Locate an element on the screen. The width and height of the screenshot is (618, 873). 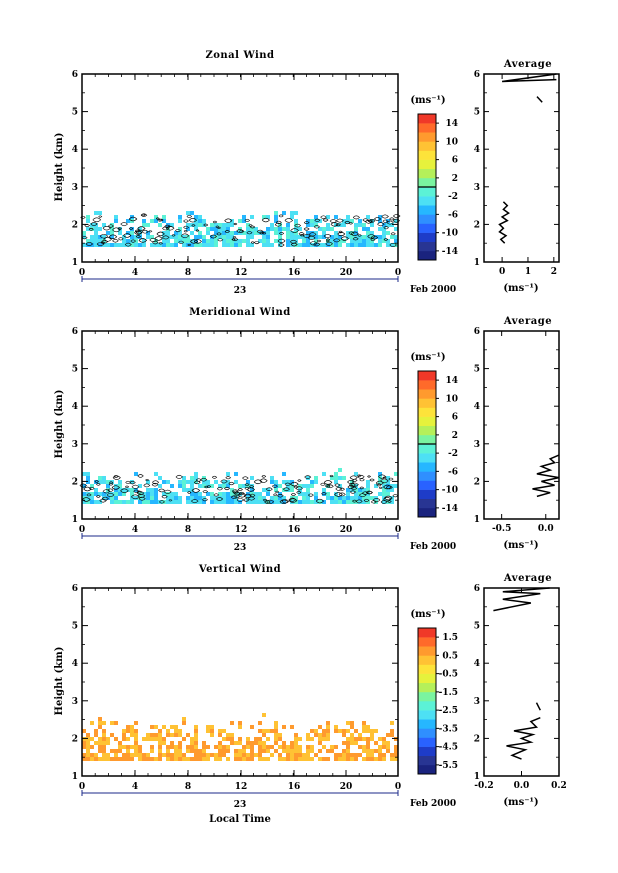
profile-y-tick-label: 3 is located at coordinates (477, 702).